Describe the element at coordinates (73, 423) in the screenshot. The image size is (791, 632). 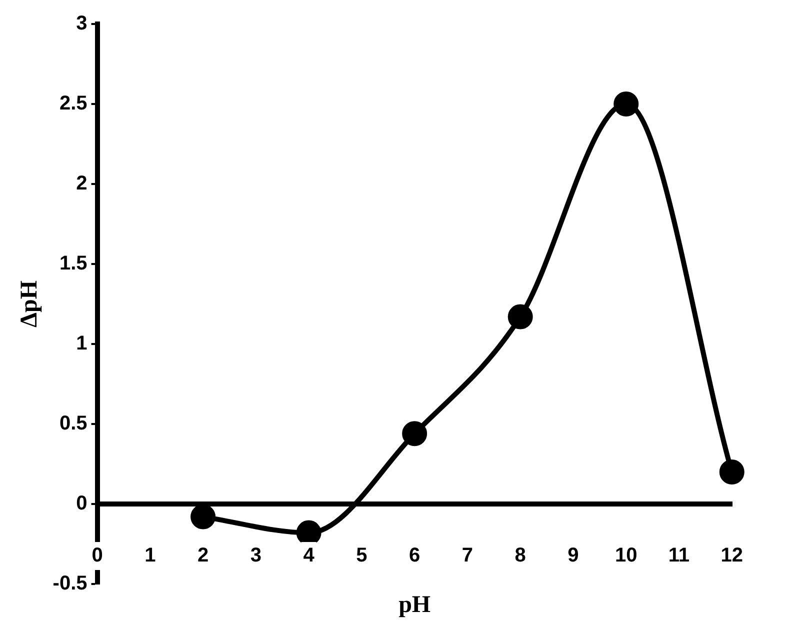
I see `y-tick-label: 0.5` at that location.